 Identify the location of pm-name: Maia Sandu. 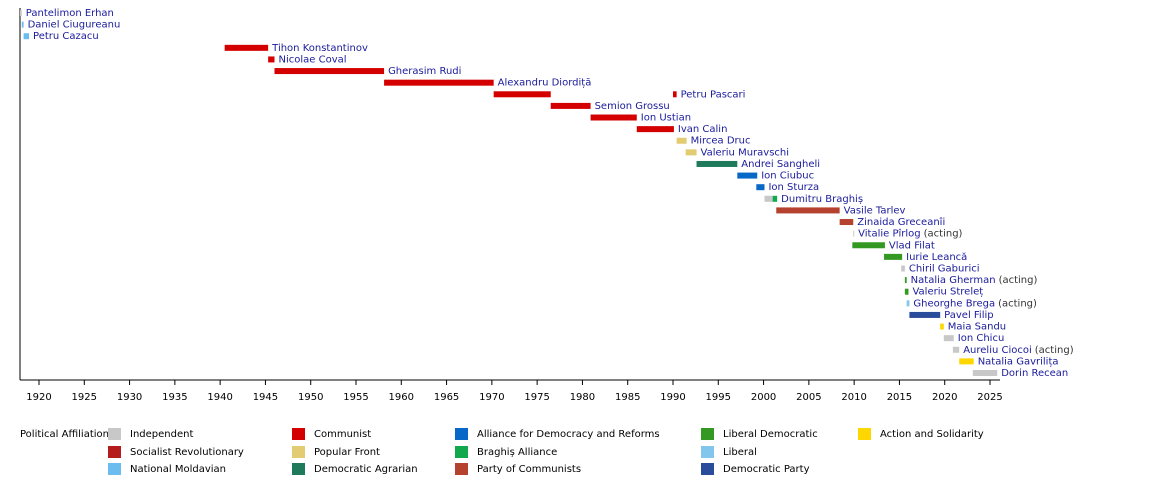
(977, 327).